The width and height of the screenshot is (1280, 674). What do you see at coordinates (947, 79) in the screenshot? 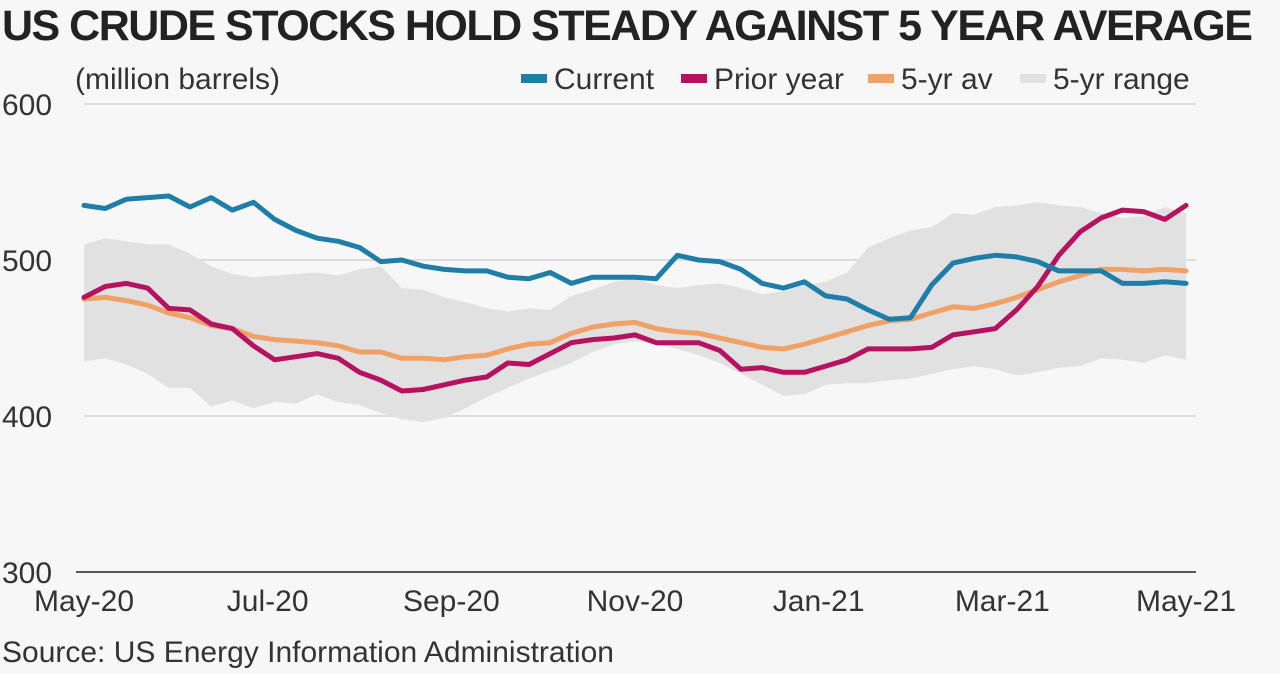
I see `legend-label-5yr-av: 5-yr av` at bounding box center [947, 79].